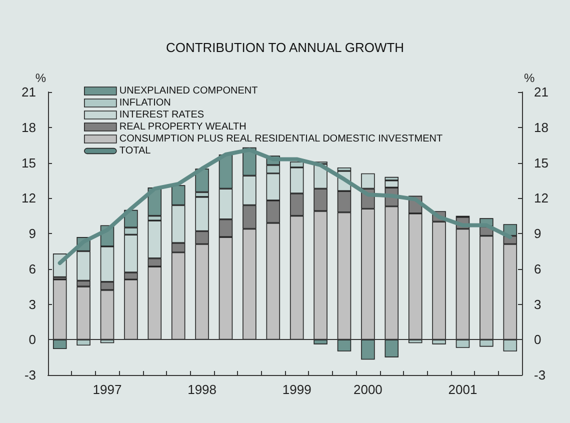 This screenshot has height=423, width=570. I want to click on chart-title: CONTRIBUTION TO ANNUAL GROWTH, so click(285, 47).